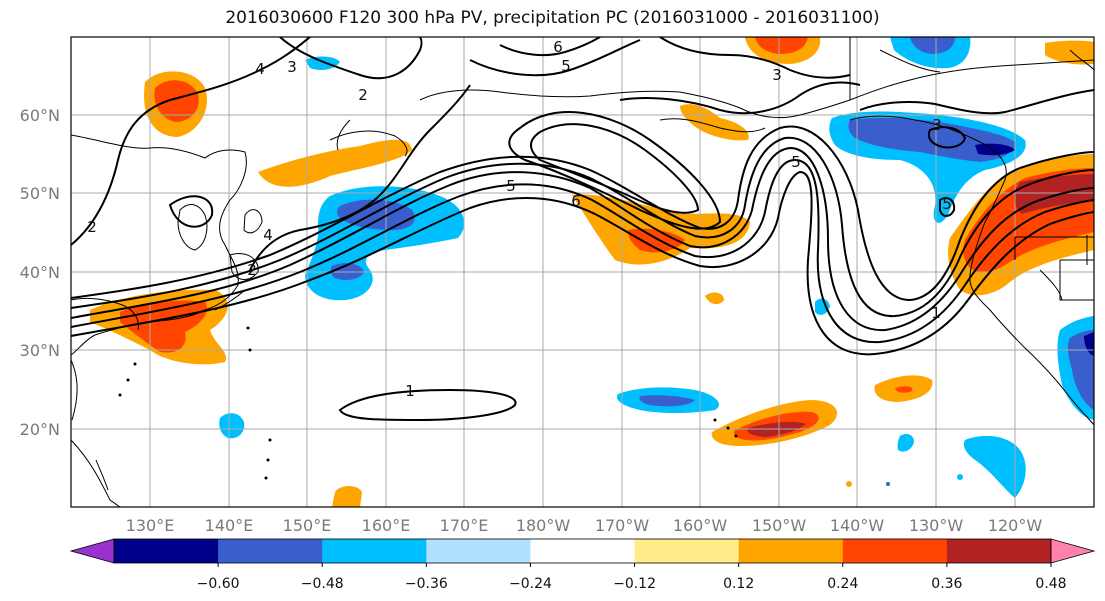 The width and height of the screenshot is (1105, 601). What do you see at coordinates (150, 525) in the screenshot?
I see `lon-label: 130°E` at bounding box center [150, 525].